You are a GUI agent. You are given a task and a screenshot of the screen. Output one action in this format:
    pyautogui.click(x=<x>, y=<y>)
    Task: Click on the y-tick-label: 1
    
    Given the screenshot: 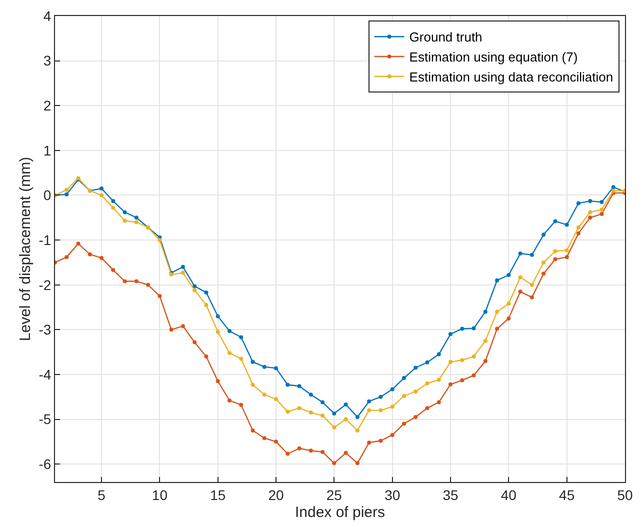 What is the action you would take?
    pyautogui.click(x=47, y=150)
    